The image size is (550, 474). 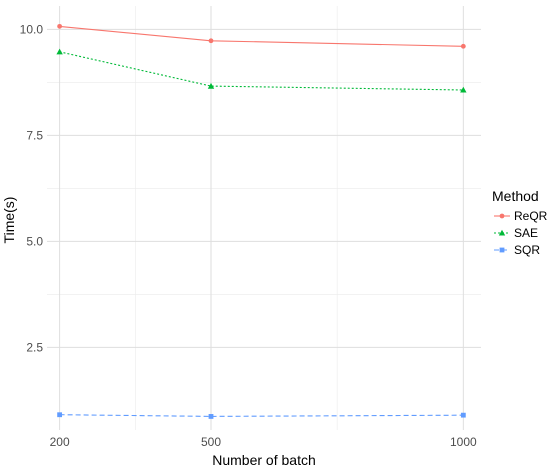 What do you see at coordinates (531, 216) in the screenshot?
I see `legend-label: ReQR` at bounding box center [531, 216].